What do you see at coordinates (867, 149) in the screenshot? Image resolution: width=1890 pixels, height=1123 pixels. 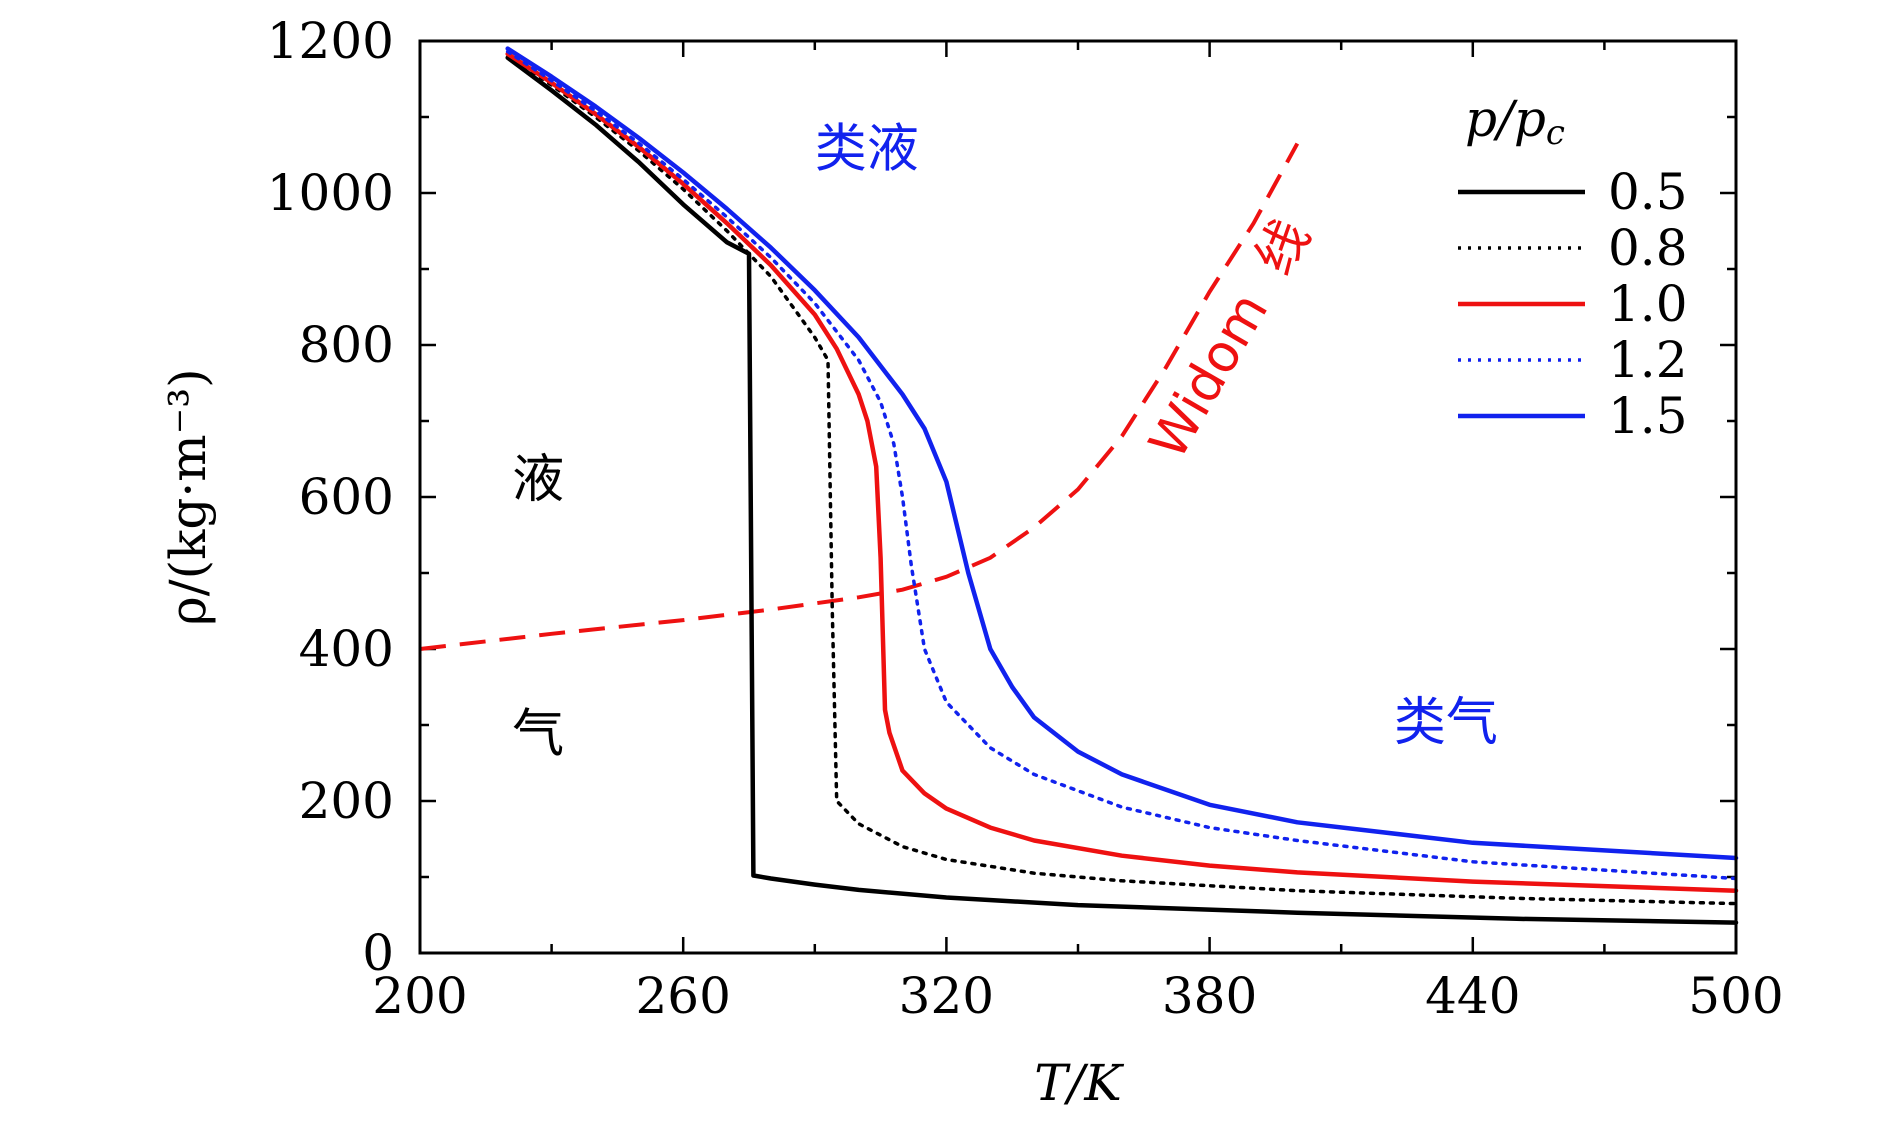 I see `annotation-label: 类液` at bounding box center [867, 149].